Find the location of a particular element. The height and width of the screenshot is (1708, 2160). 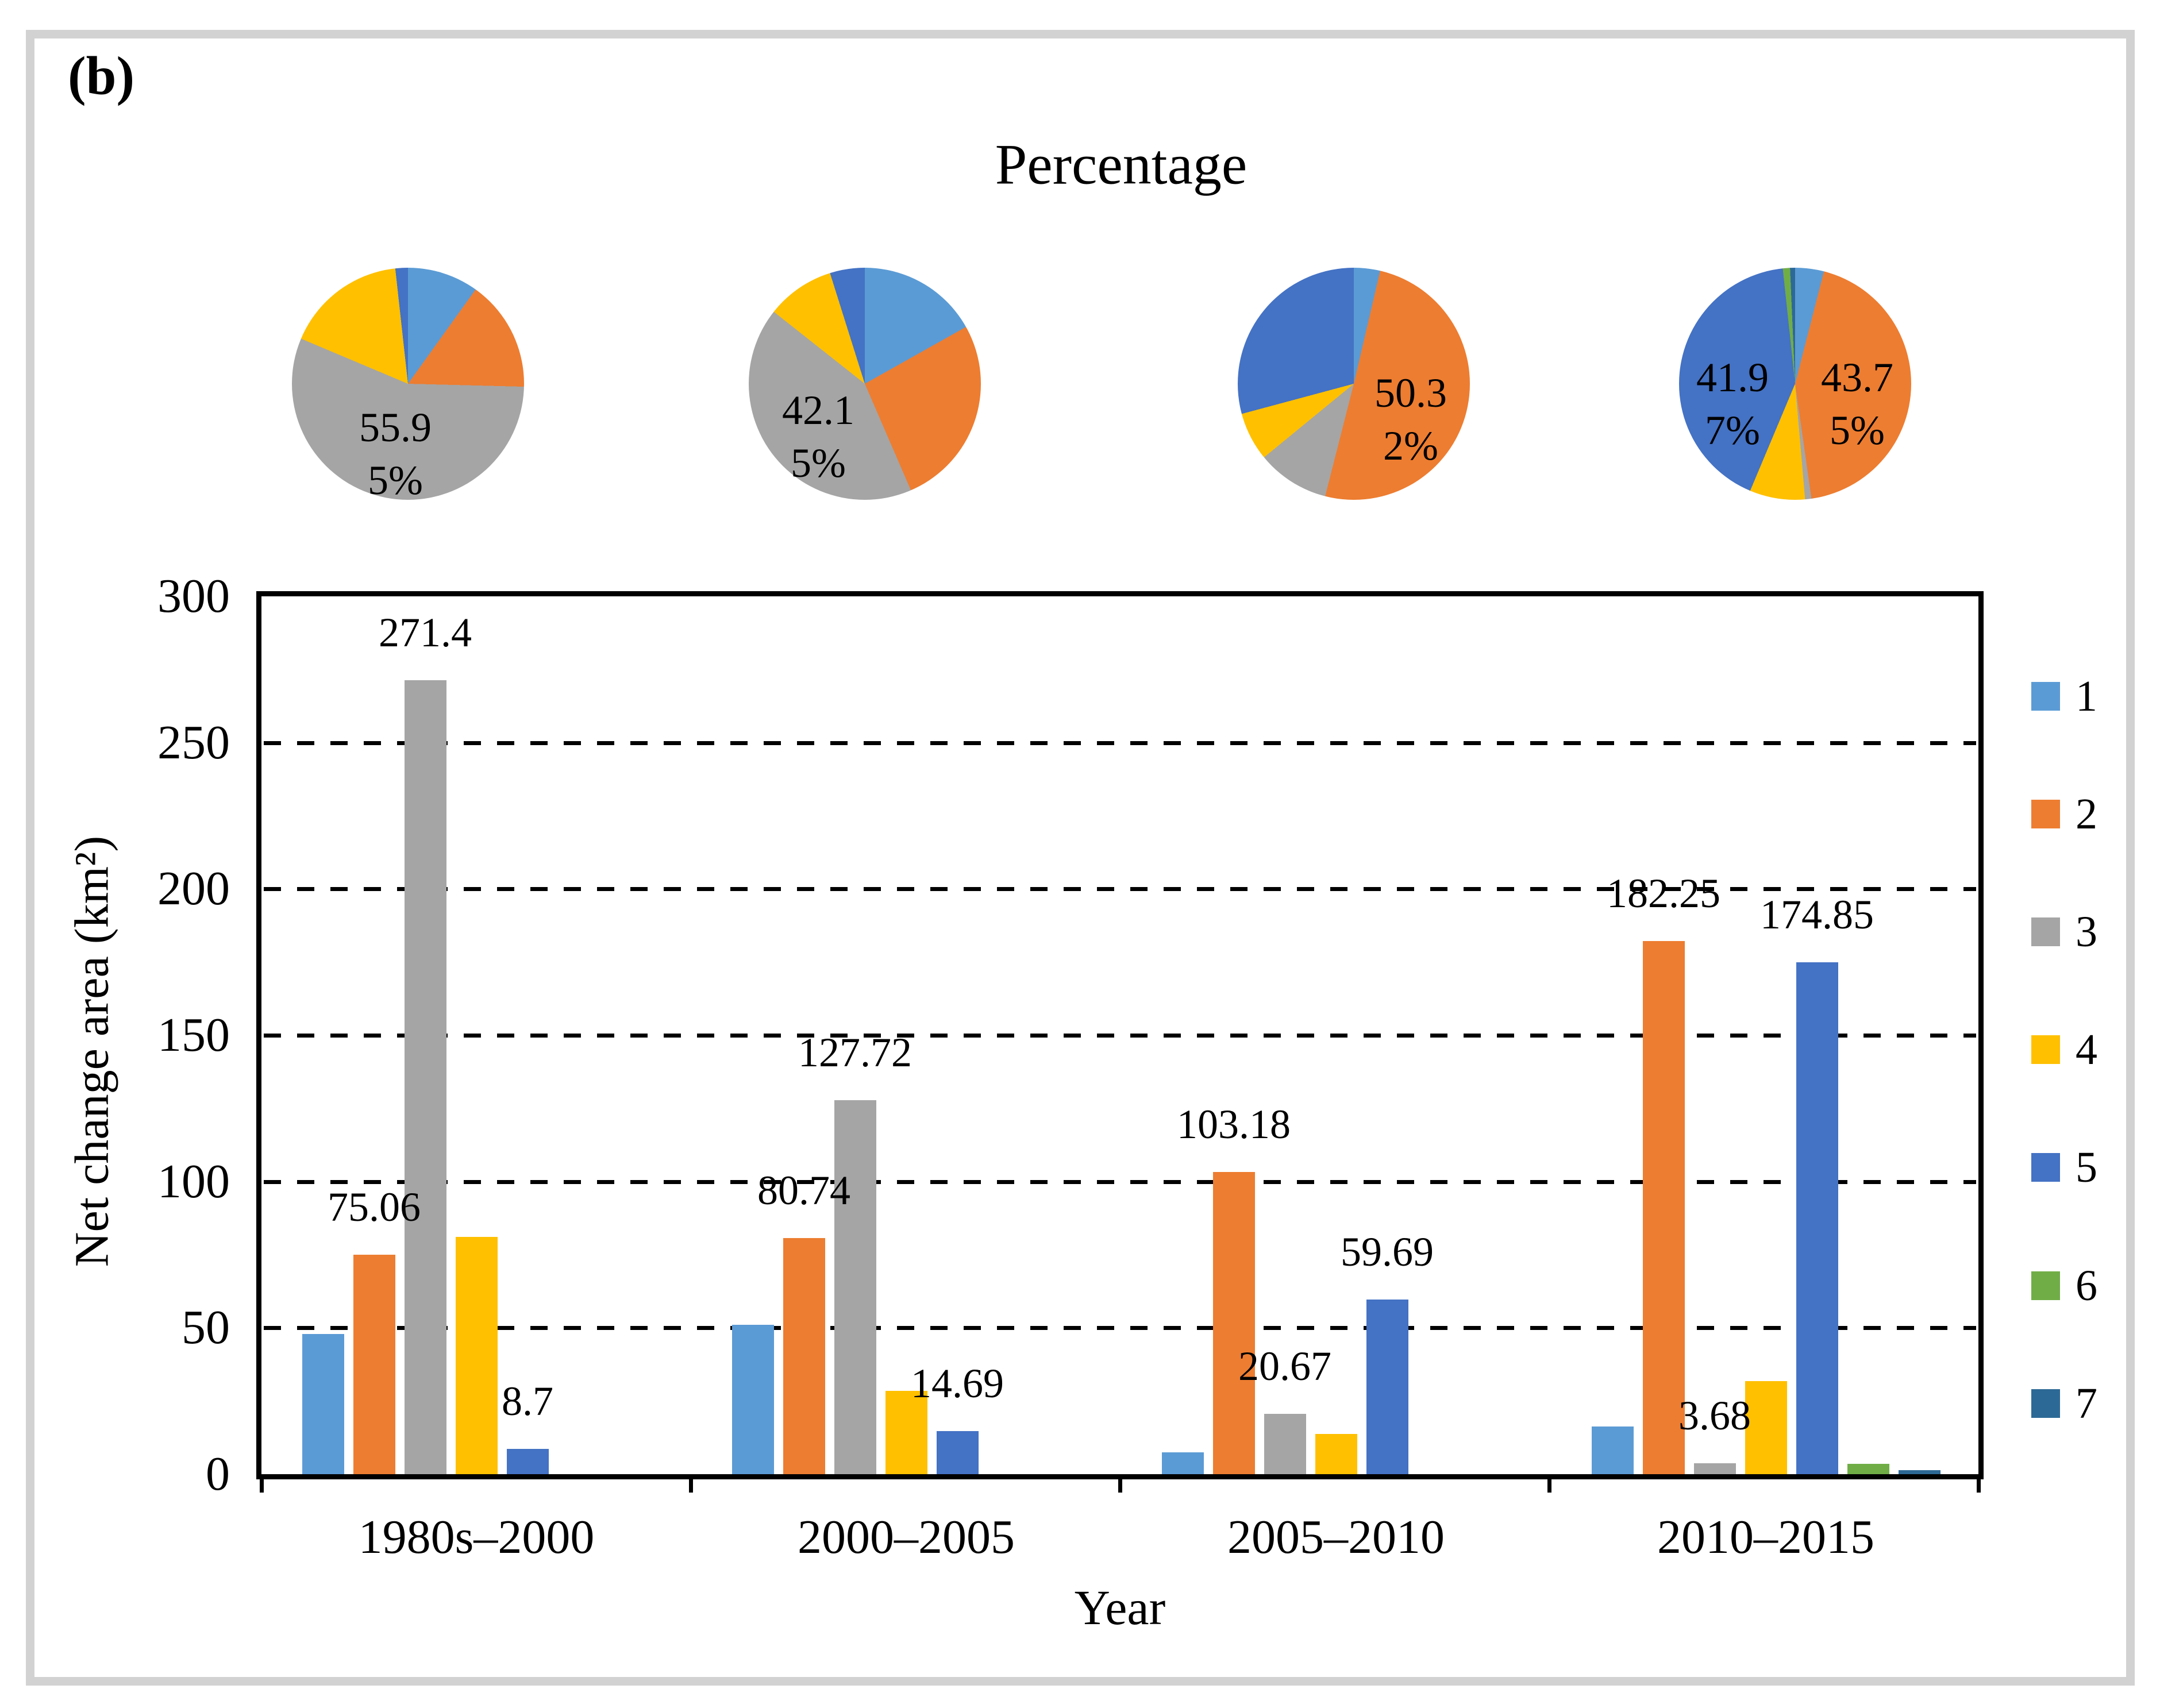

bar-value-label: 14.69 is located at coordinates (957, 1383).